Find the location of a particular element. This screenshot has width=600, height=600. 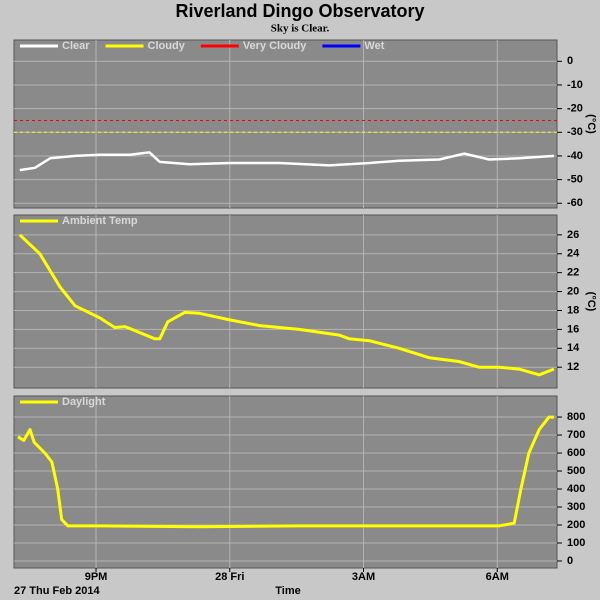

y-tick-label: -30 is located at coordinates (575, 132).